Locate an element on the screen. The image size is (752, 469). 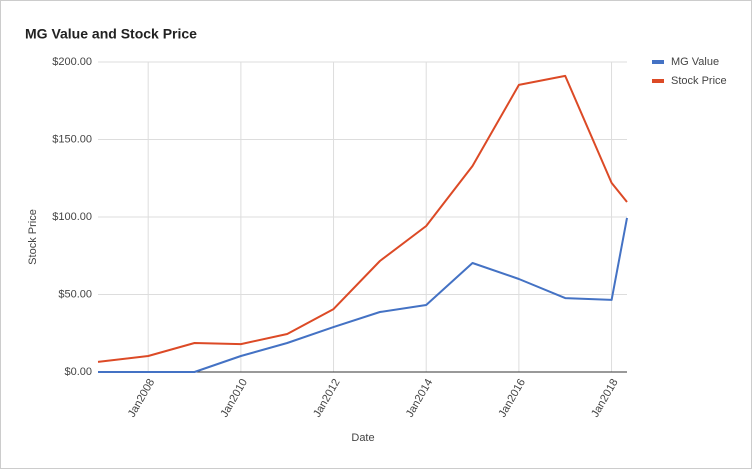
y-tick-label: $200.00 is located at coordinates (72, 62).